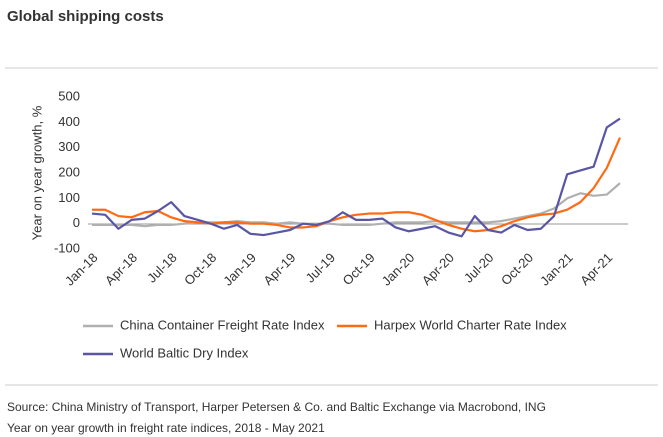 This screenshot has height=437, width=663. Describe the element at coordinates (184, 352) in the screenshot. I see `legend-label: World Baltic Dry Index` at that location.